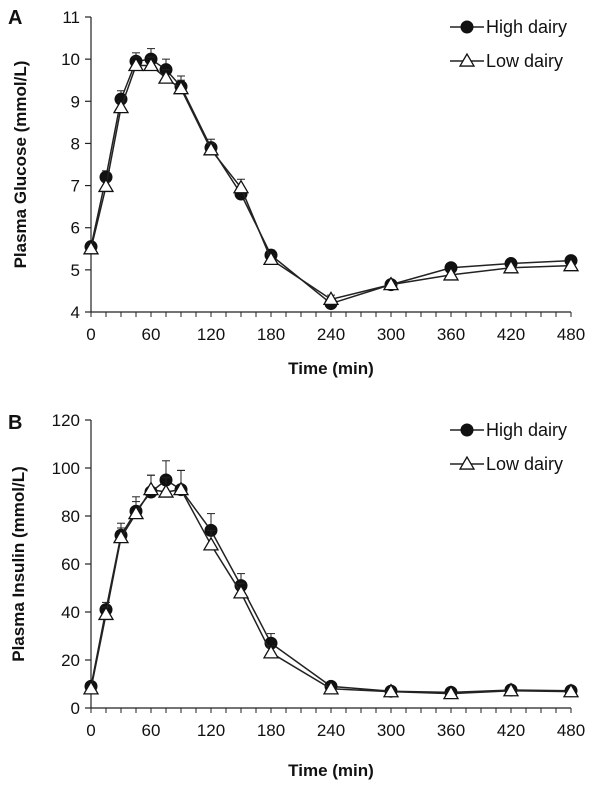  What do you see at coordinates (70, 564) in the screenshot?
I see `y-tick-label: 60` at bounding box center [70, 564].